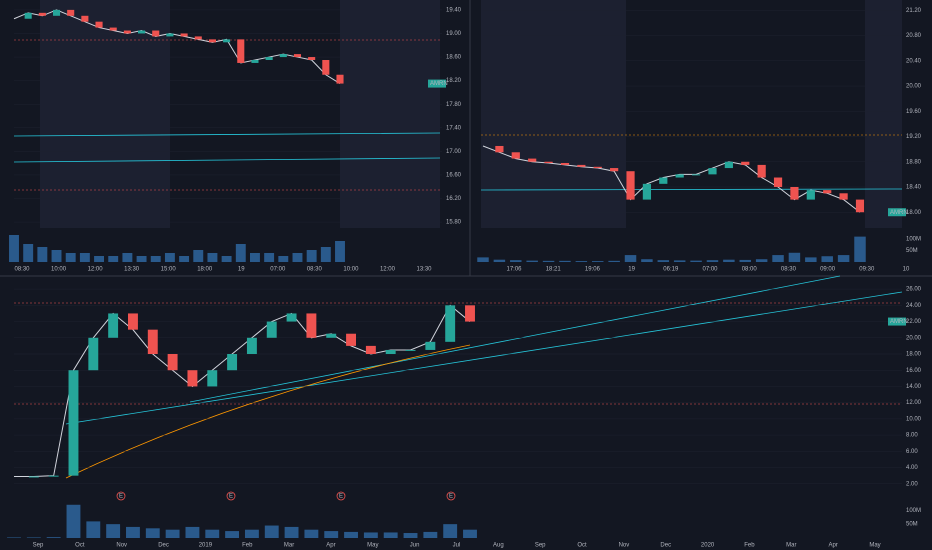 The height and width of the screenshot is (550, 932). Describe the element at coordinates (121, 546) in the screenshot. I see `x-tick-label: Nov` at that location.